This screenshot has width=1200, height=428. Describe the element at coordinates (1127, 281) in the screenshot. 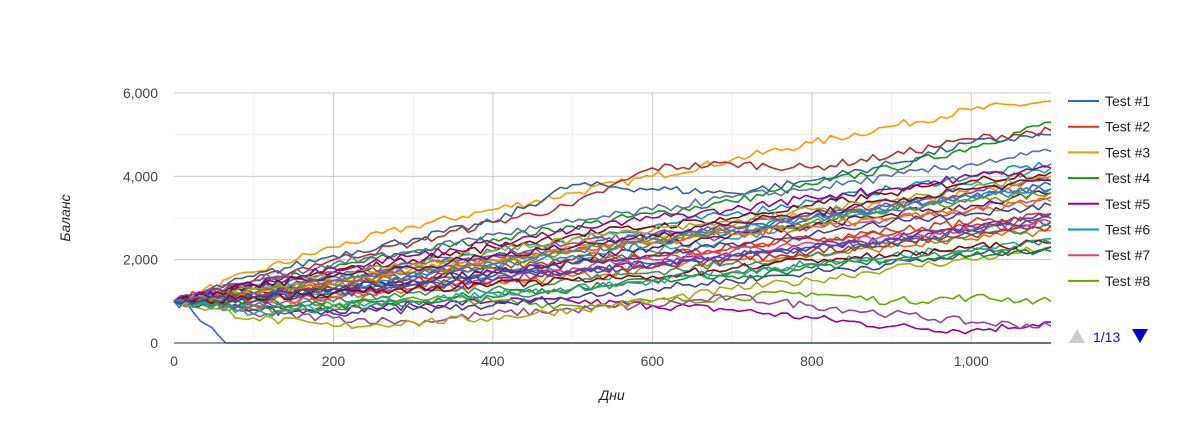

I see `legend-entry-label: Test #8` at that location.